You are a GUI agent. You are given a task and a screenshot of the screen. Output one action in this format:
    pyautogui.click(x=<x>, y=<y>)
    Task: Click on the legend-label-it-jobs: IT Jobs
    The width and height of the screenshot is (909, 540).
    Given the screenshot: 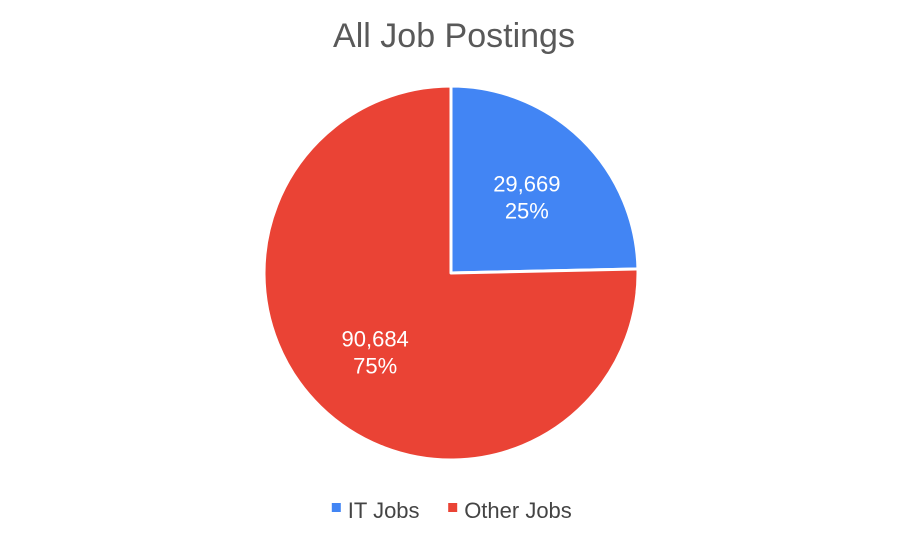 What is the action you would take?
    pyautogui.click(x=384, y=510)
    